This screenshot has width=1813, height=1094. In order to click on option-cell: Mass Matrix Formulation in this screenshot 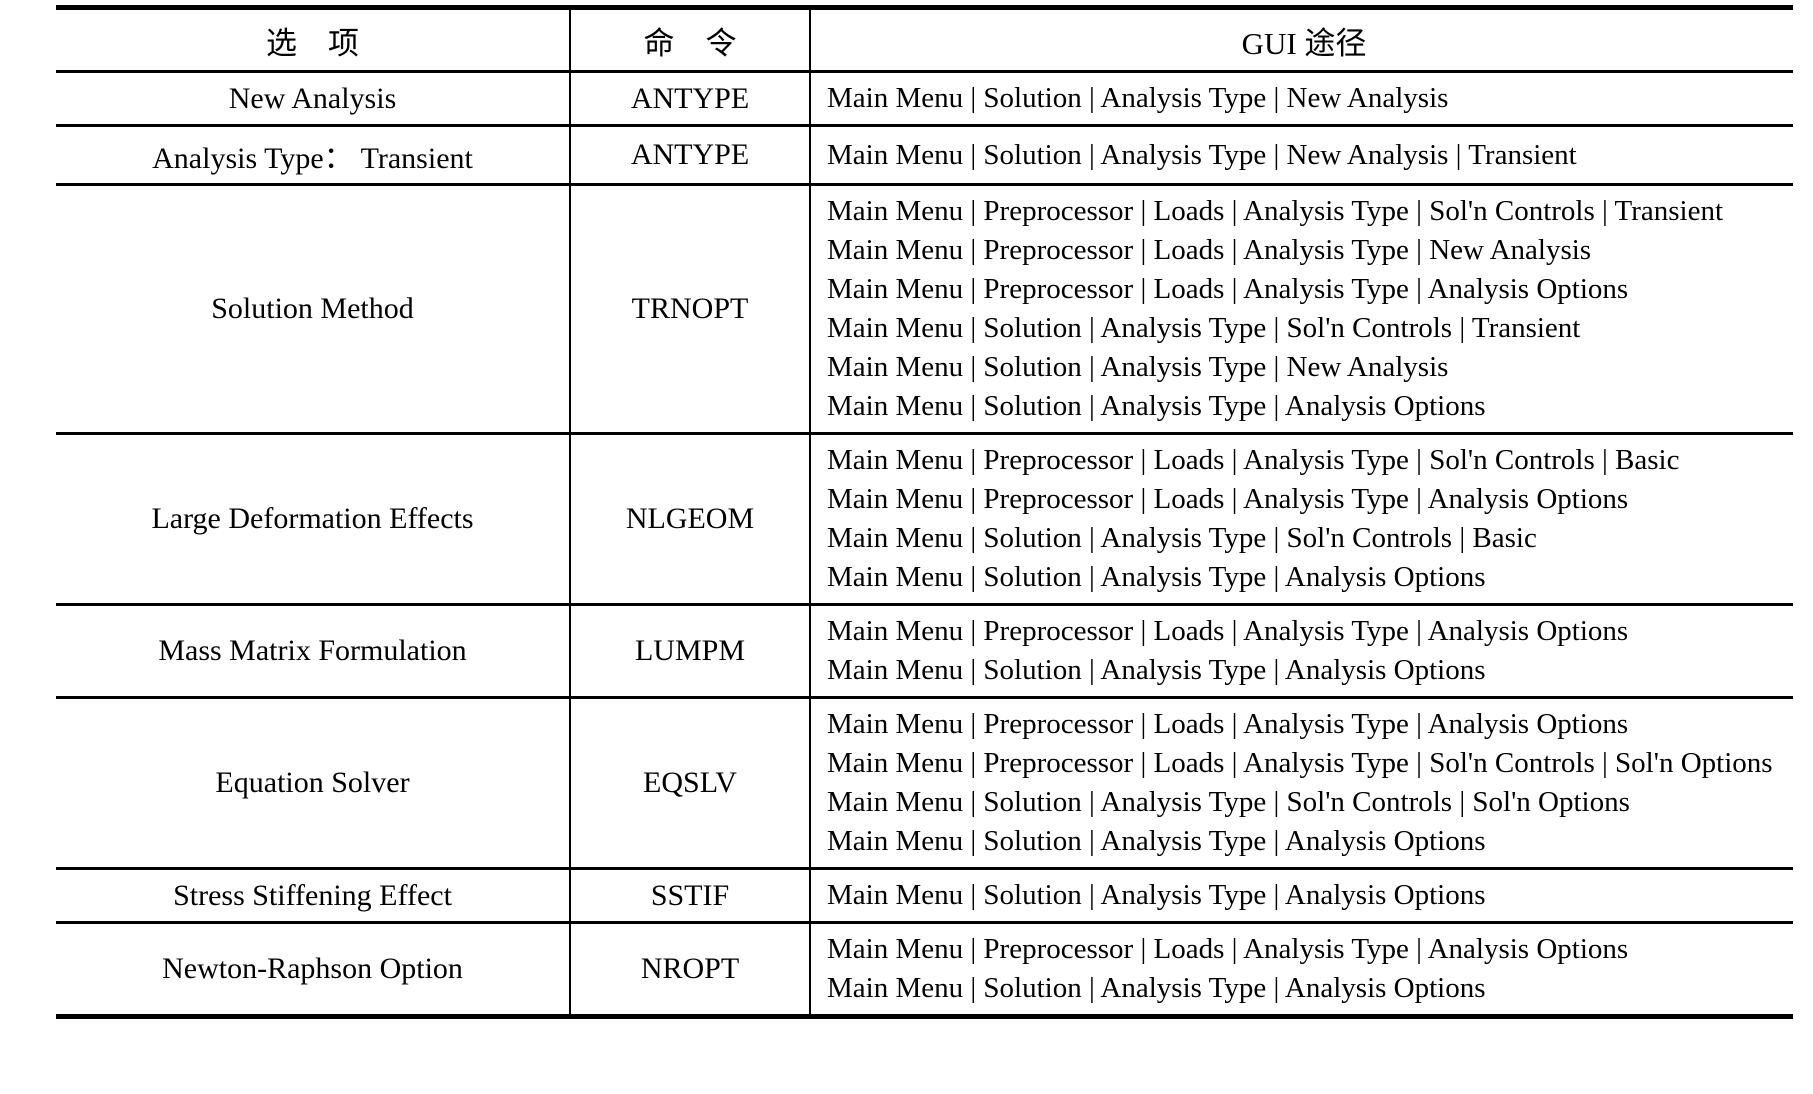, I will do `click(313, 651)`.